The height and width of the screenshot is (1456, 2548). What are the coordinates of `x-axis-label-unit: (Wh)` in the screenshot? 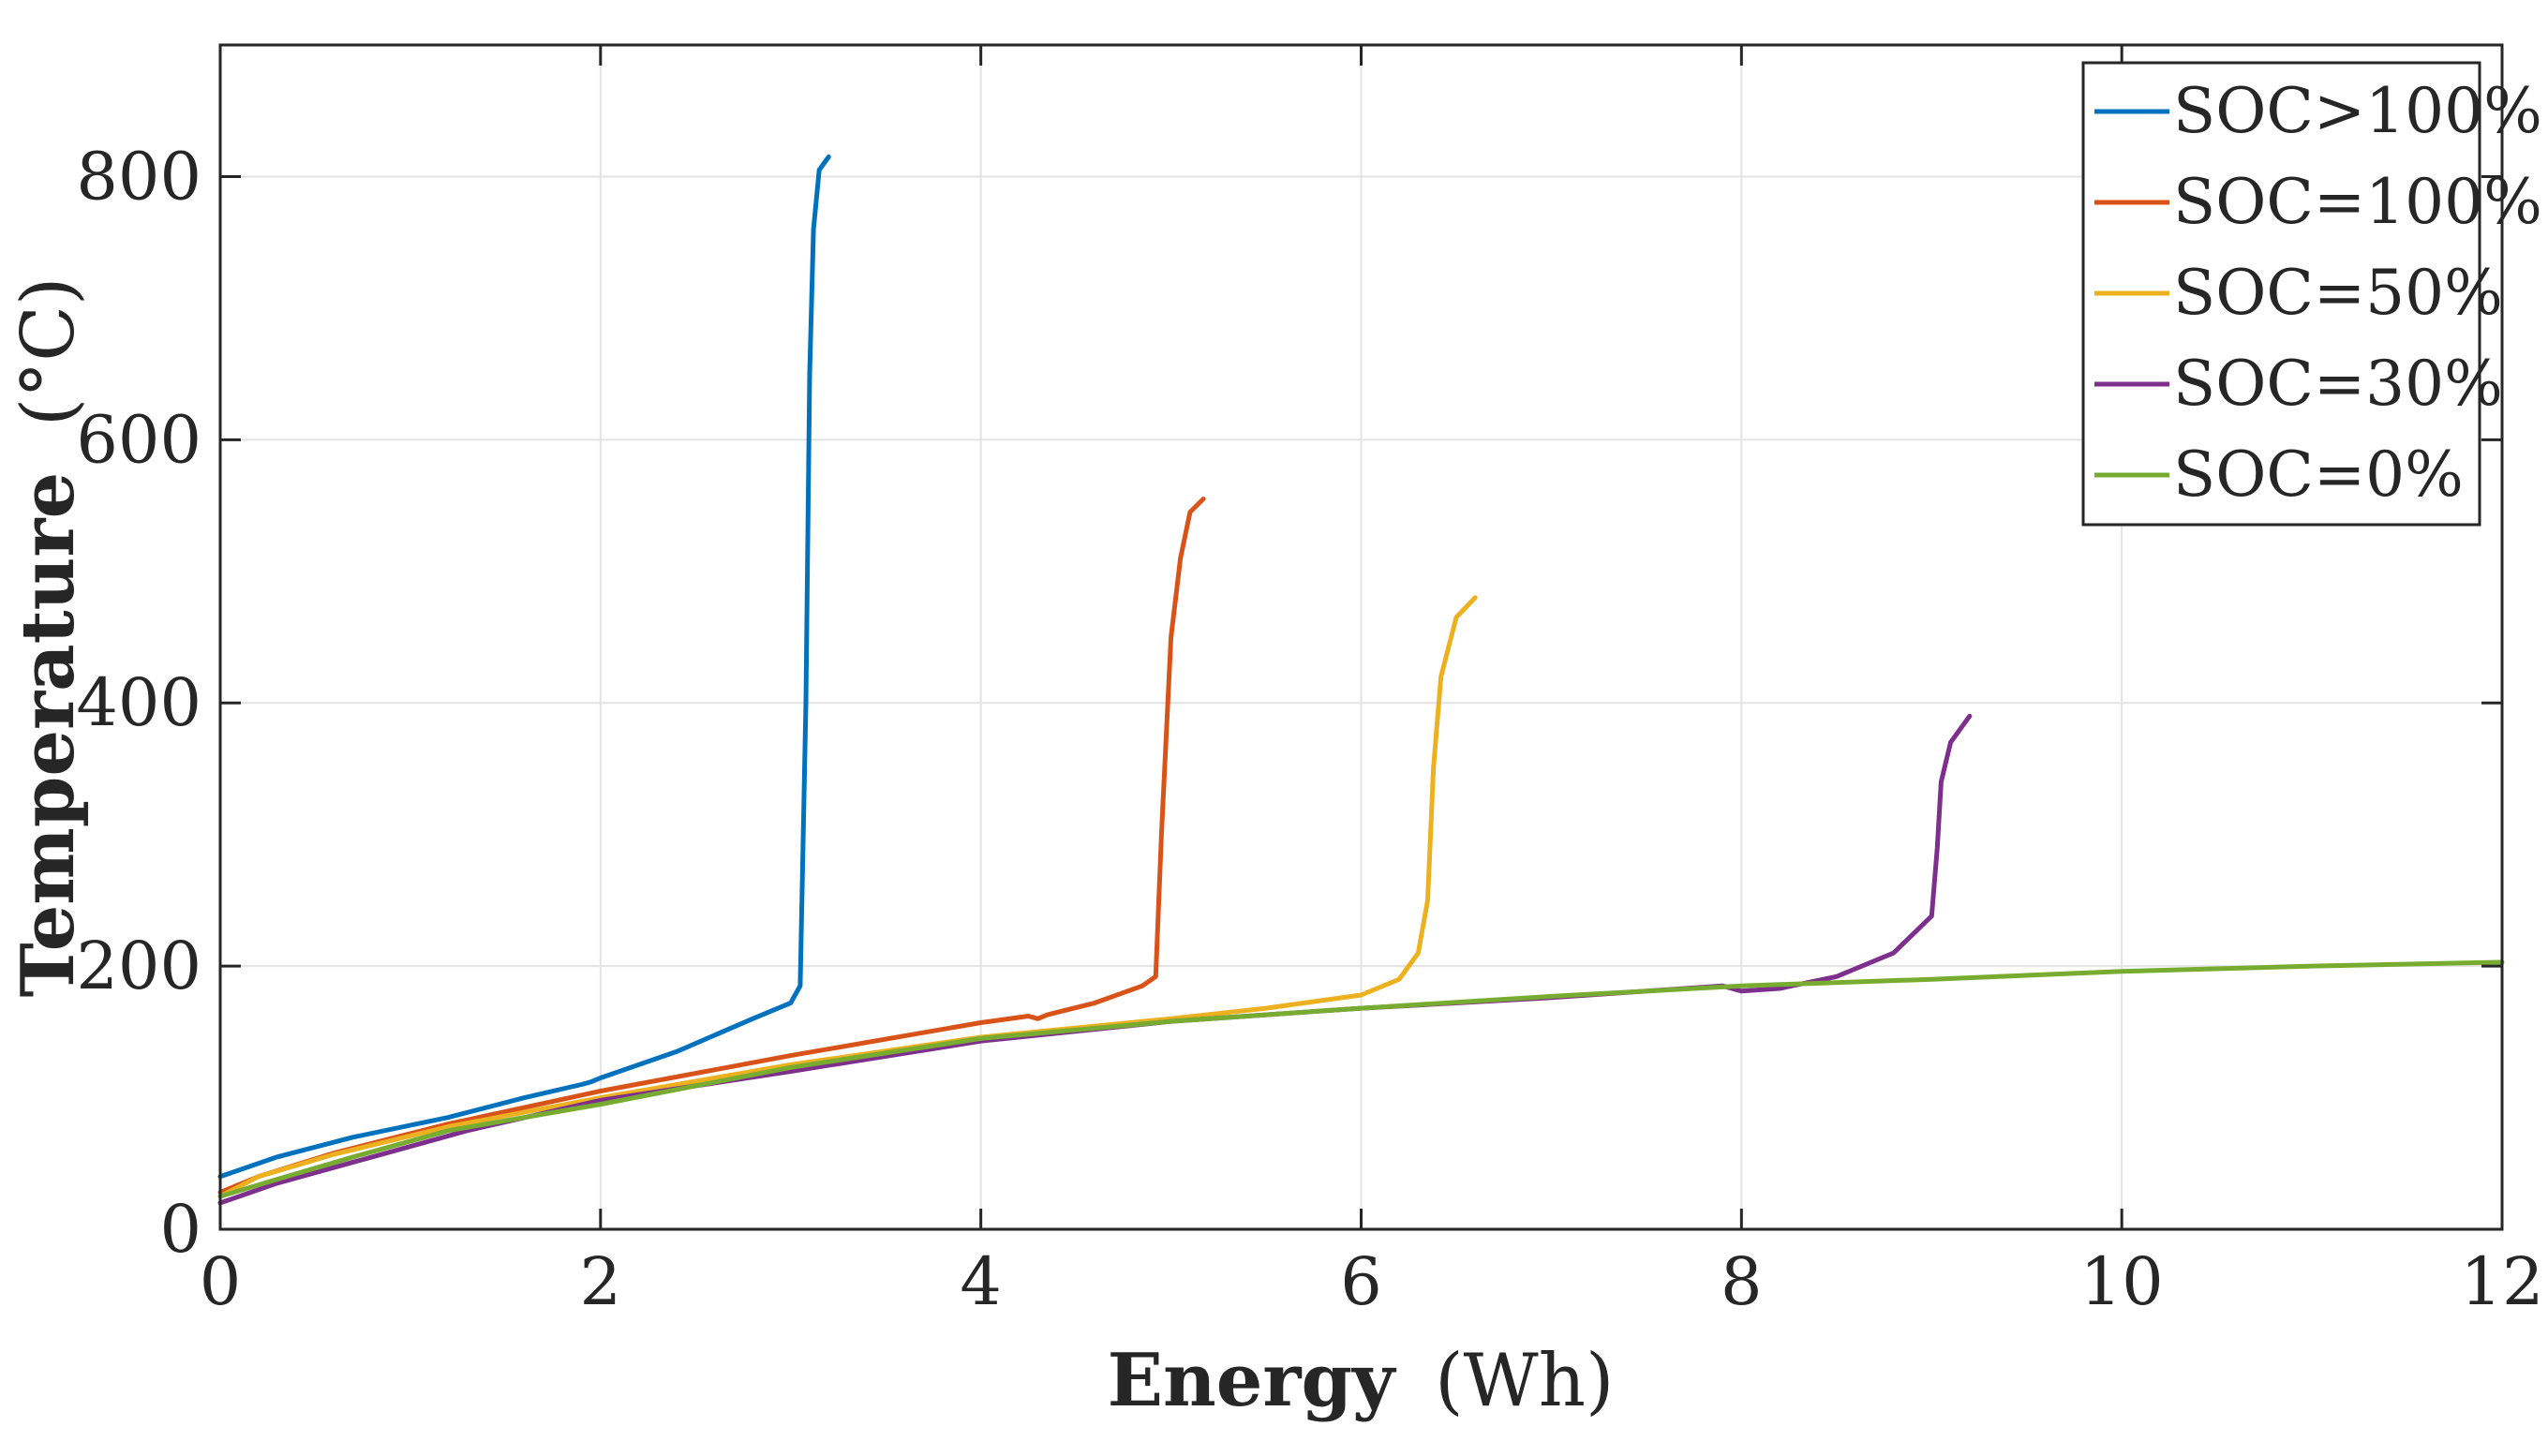 It's located at (1525, 1381).